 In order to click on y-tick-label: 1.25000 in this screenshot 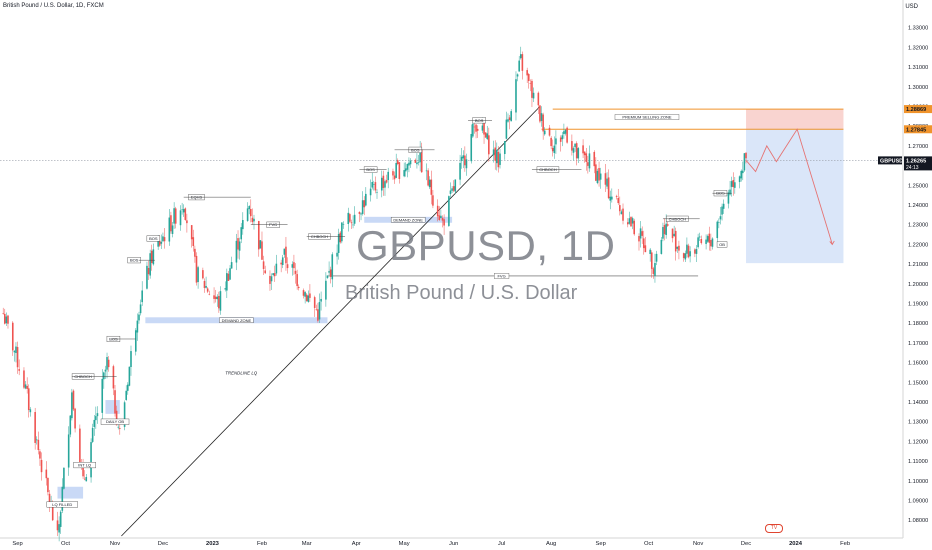, I will do `click(918, 186)`.